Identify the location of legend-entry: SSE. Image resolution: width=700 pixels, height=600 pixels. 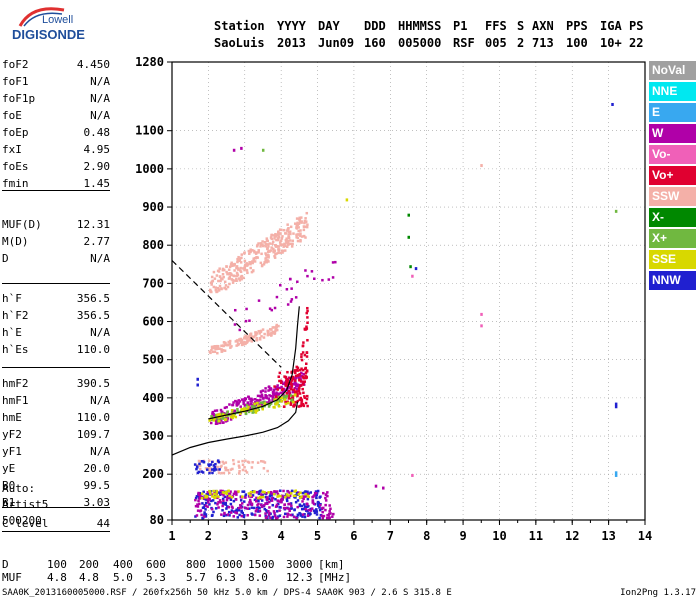
(672, 259).